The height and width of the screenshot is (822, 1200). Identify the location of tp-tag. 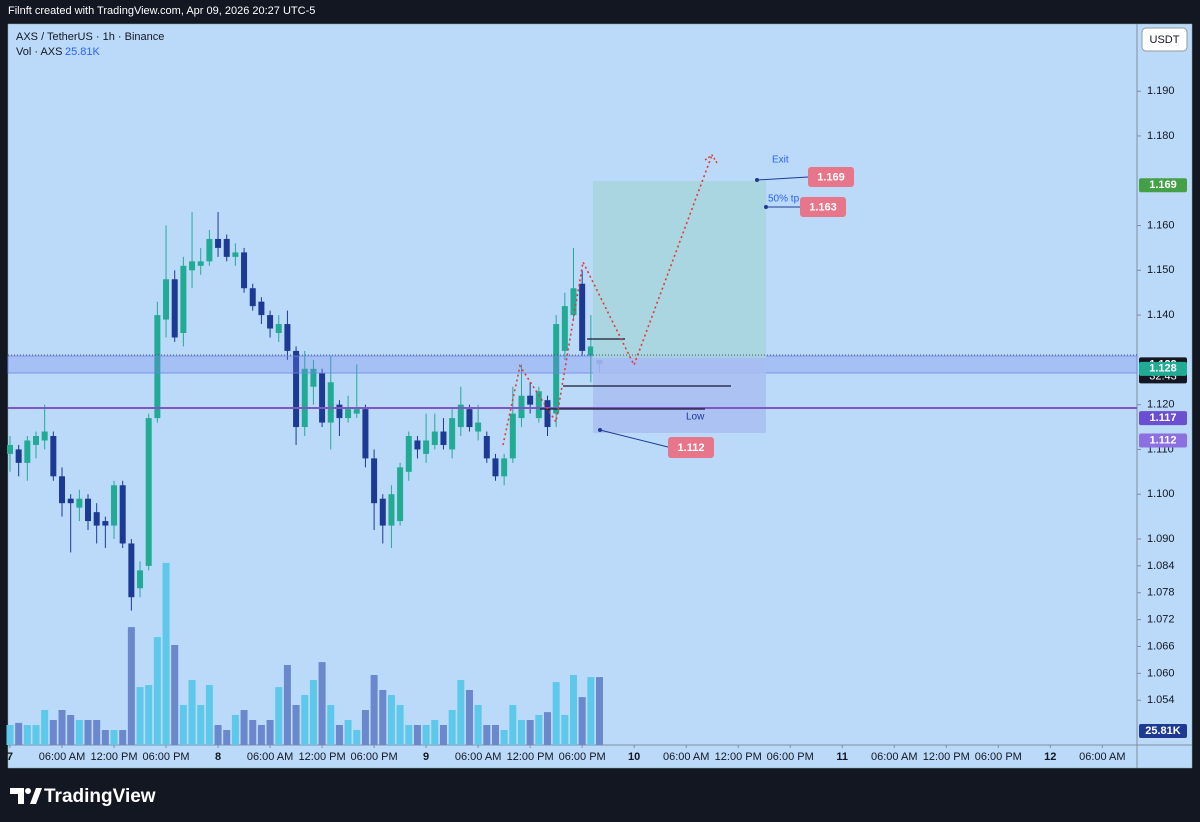
(823, 207).